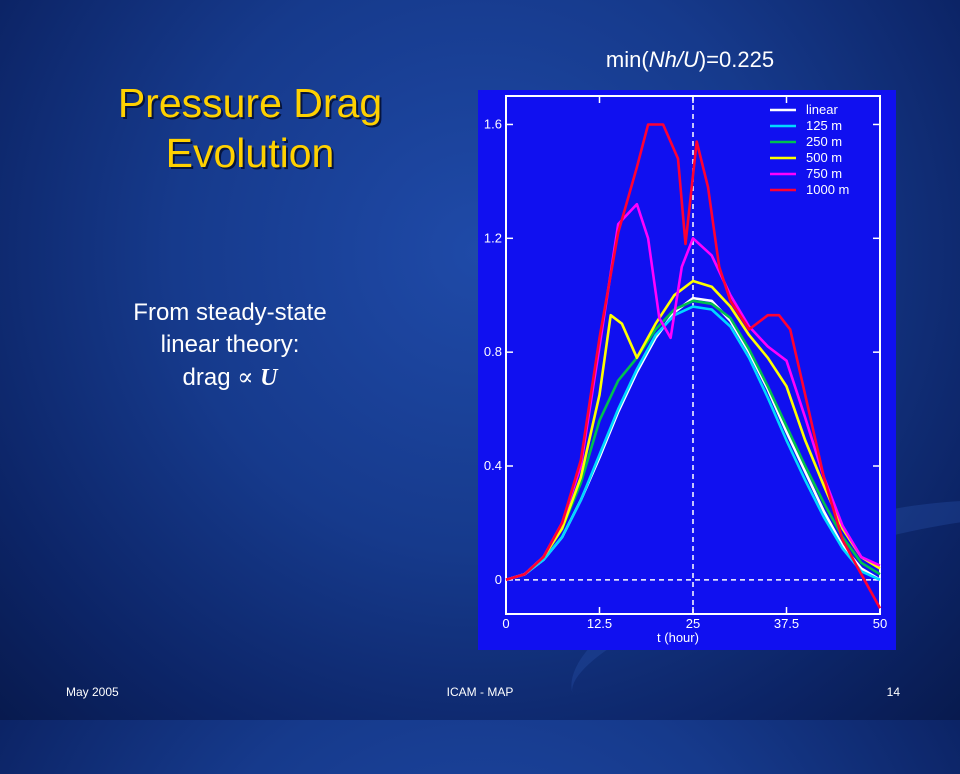 The height and width of the screenshot is (774, 960). Describe the element at coordinates (505, 623) in the screenshot. I see `x-tick-label: 0` at that location.